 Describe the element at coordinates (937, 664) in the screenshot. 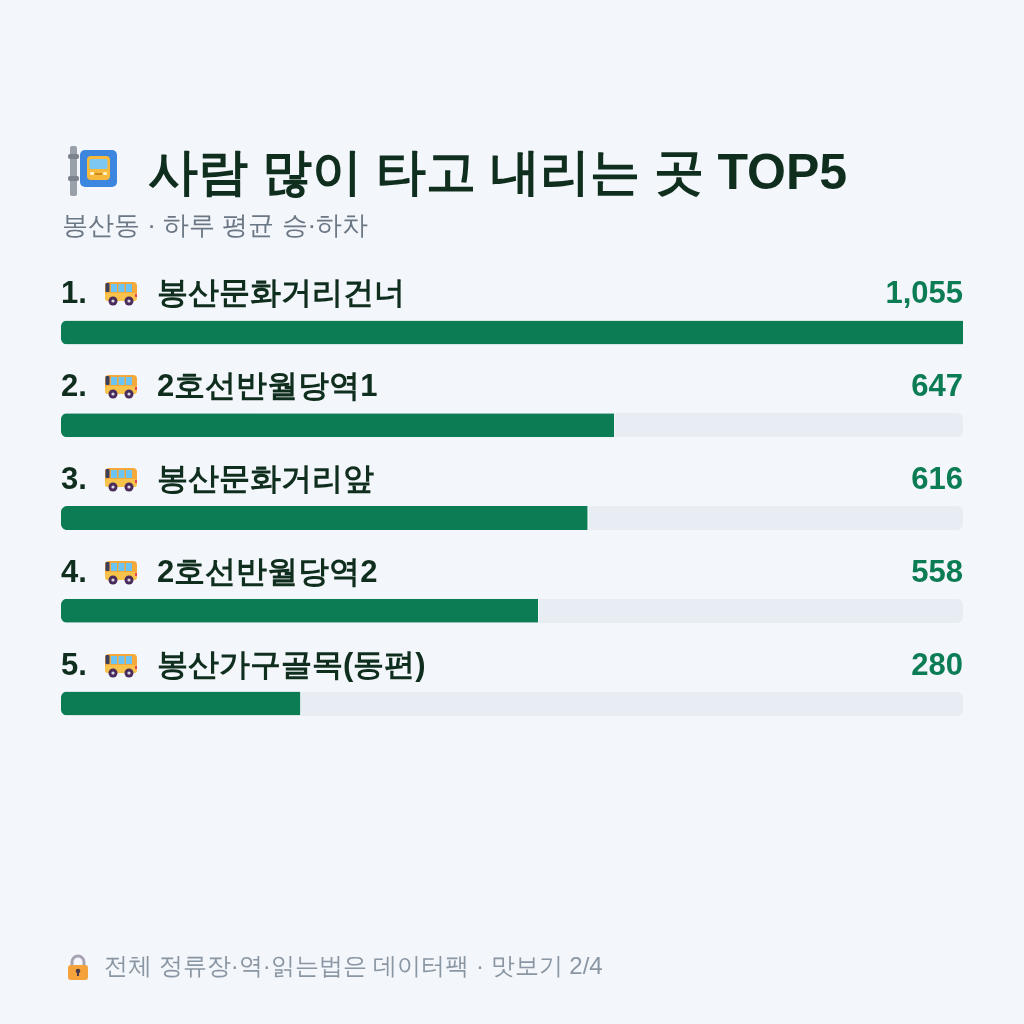

I see `data-label: 280` at that location.